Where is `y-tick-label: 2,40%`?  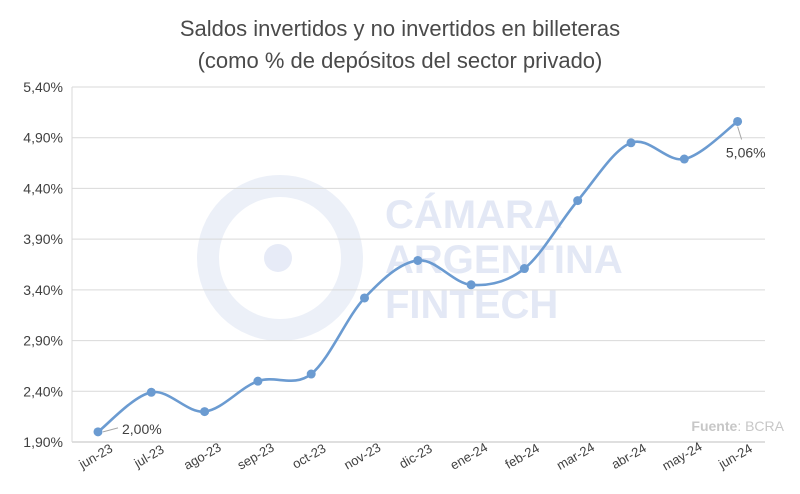
y-tick-label: 2,40% is located at coordinates (43, 391).